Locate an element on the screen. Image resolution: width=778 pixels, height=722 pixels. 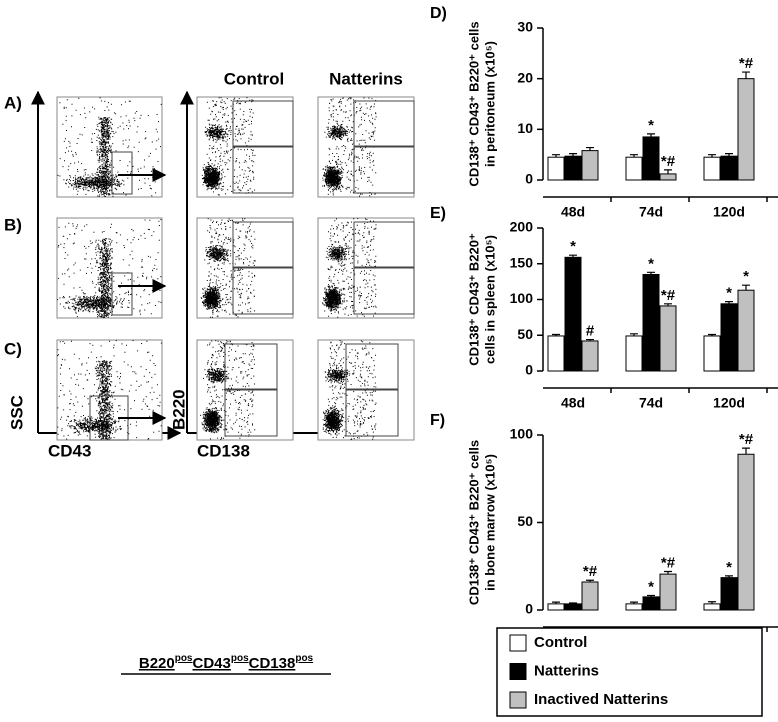
row-label: B) is located at coordinates (13, 224).